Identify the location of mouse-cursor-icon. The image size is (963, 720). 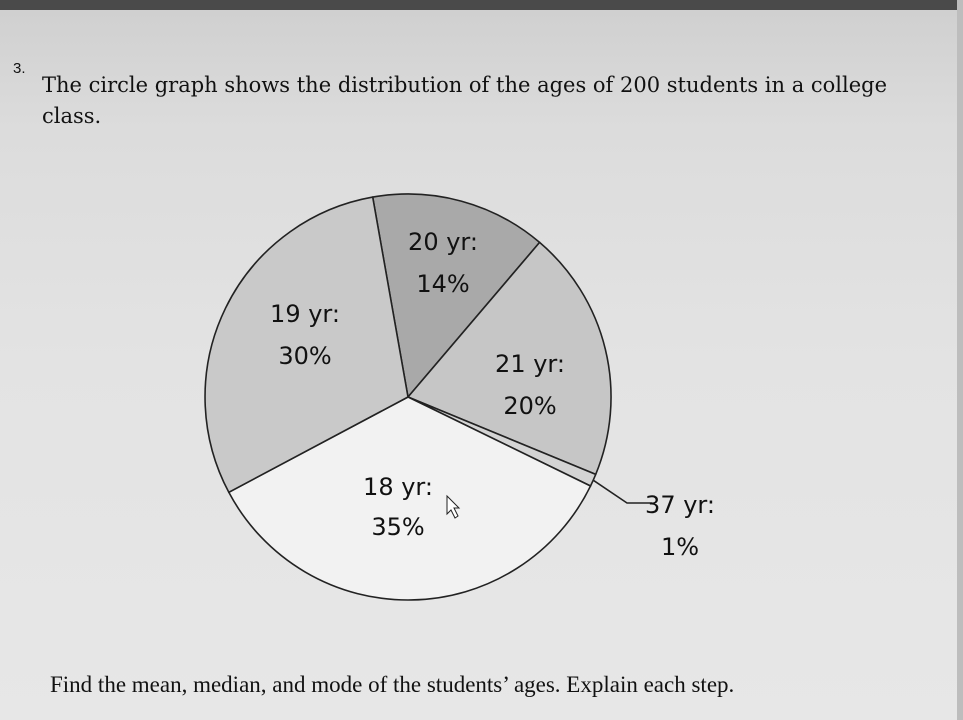
(453, 506).